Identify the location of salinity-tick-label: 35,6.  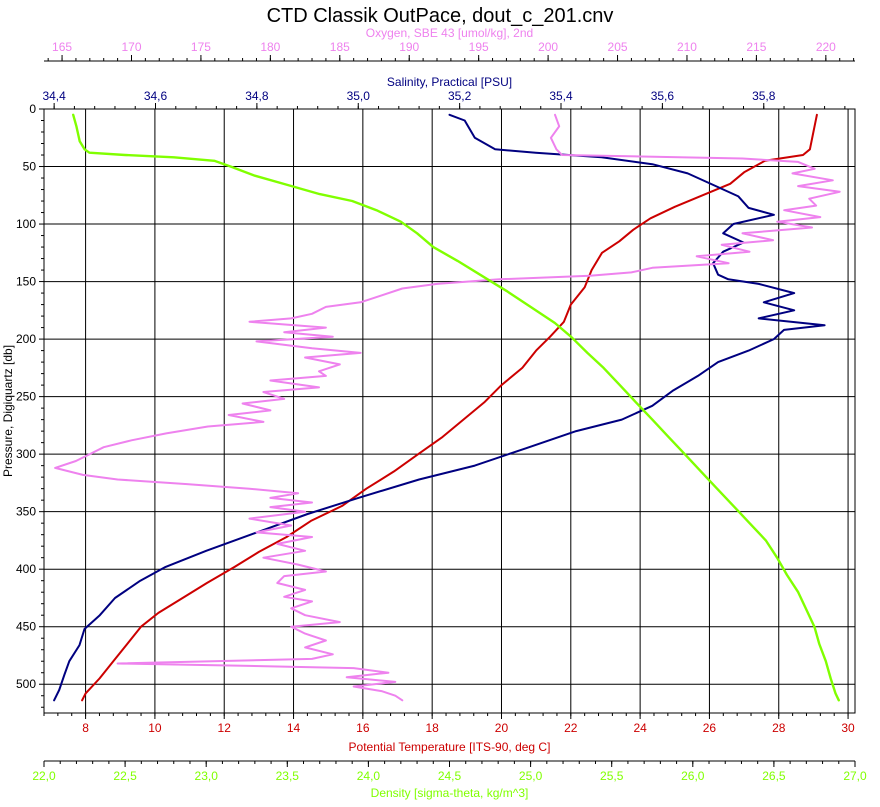
(663, 96).